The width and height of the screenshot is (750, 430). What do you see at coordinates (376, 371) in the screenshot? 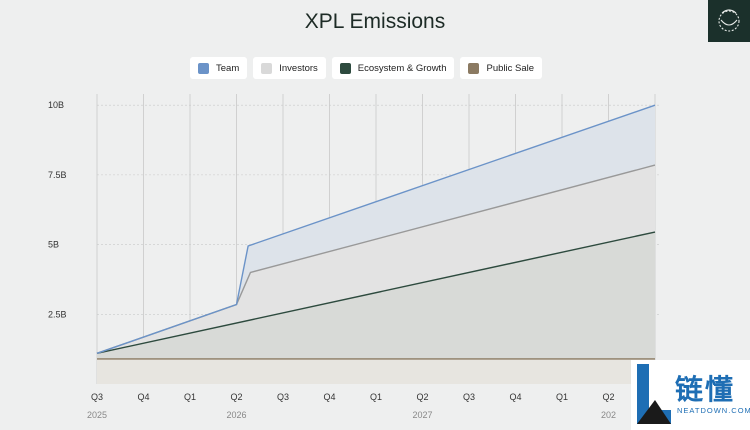
I see `area-public-sale` at bounding box center [376, 371].